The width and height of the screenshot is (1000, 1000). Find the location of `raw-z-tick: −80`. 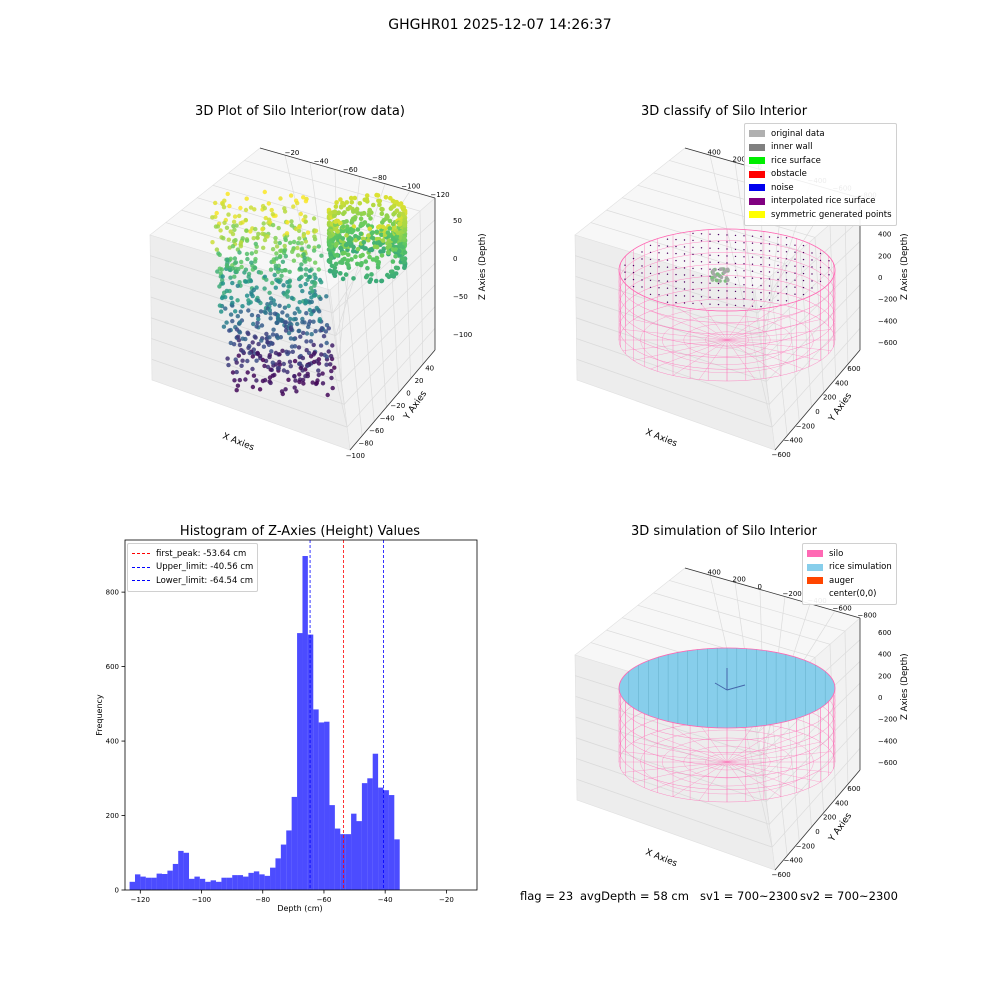

raw-z-tick: −80 is located at coordinates (379, 178).